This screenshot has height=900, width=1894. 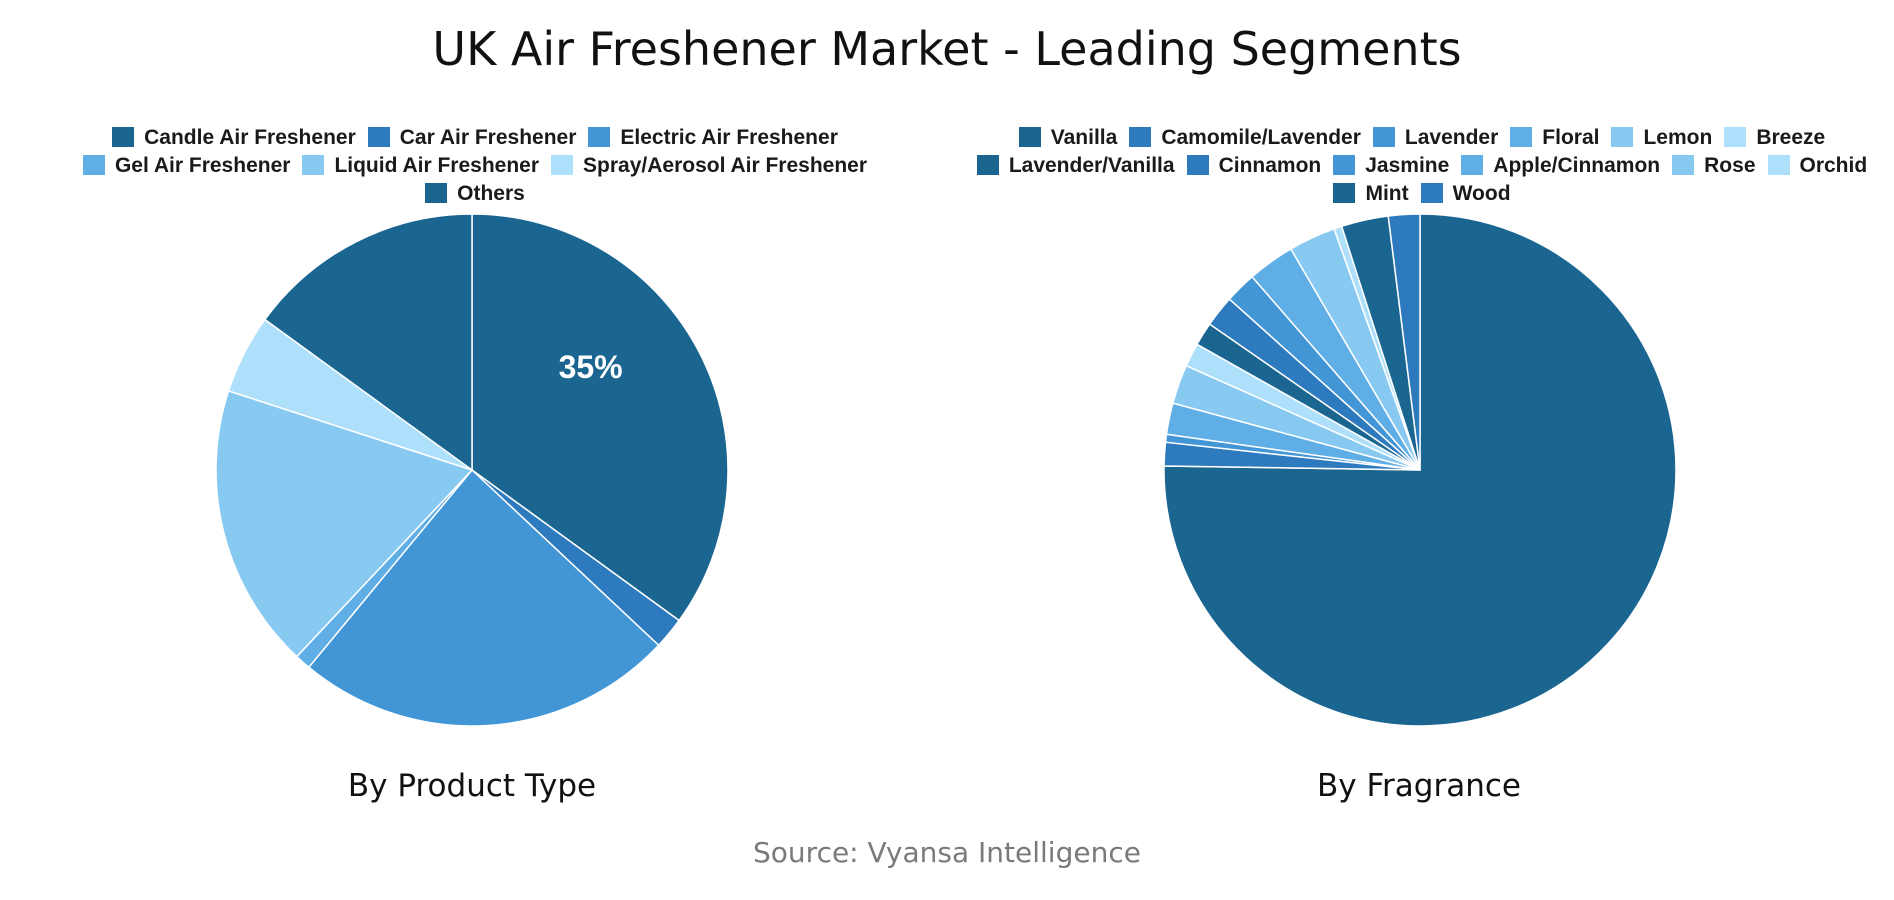 I want to click on legend-label: Others, so click(x=491, y=193).